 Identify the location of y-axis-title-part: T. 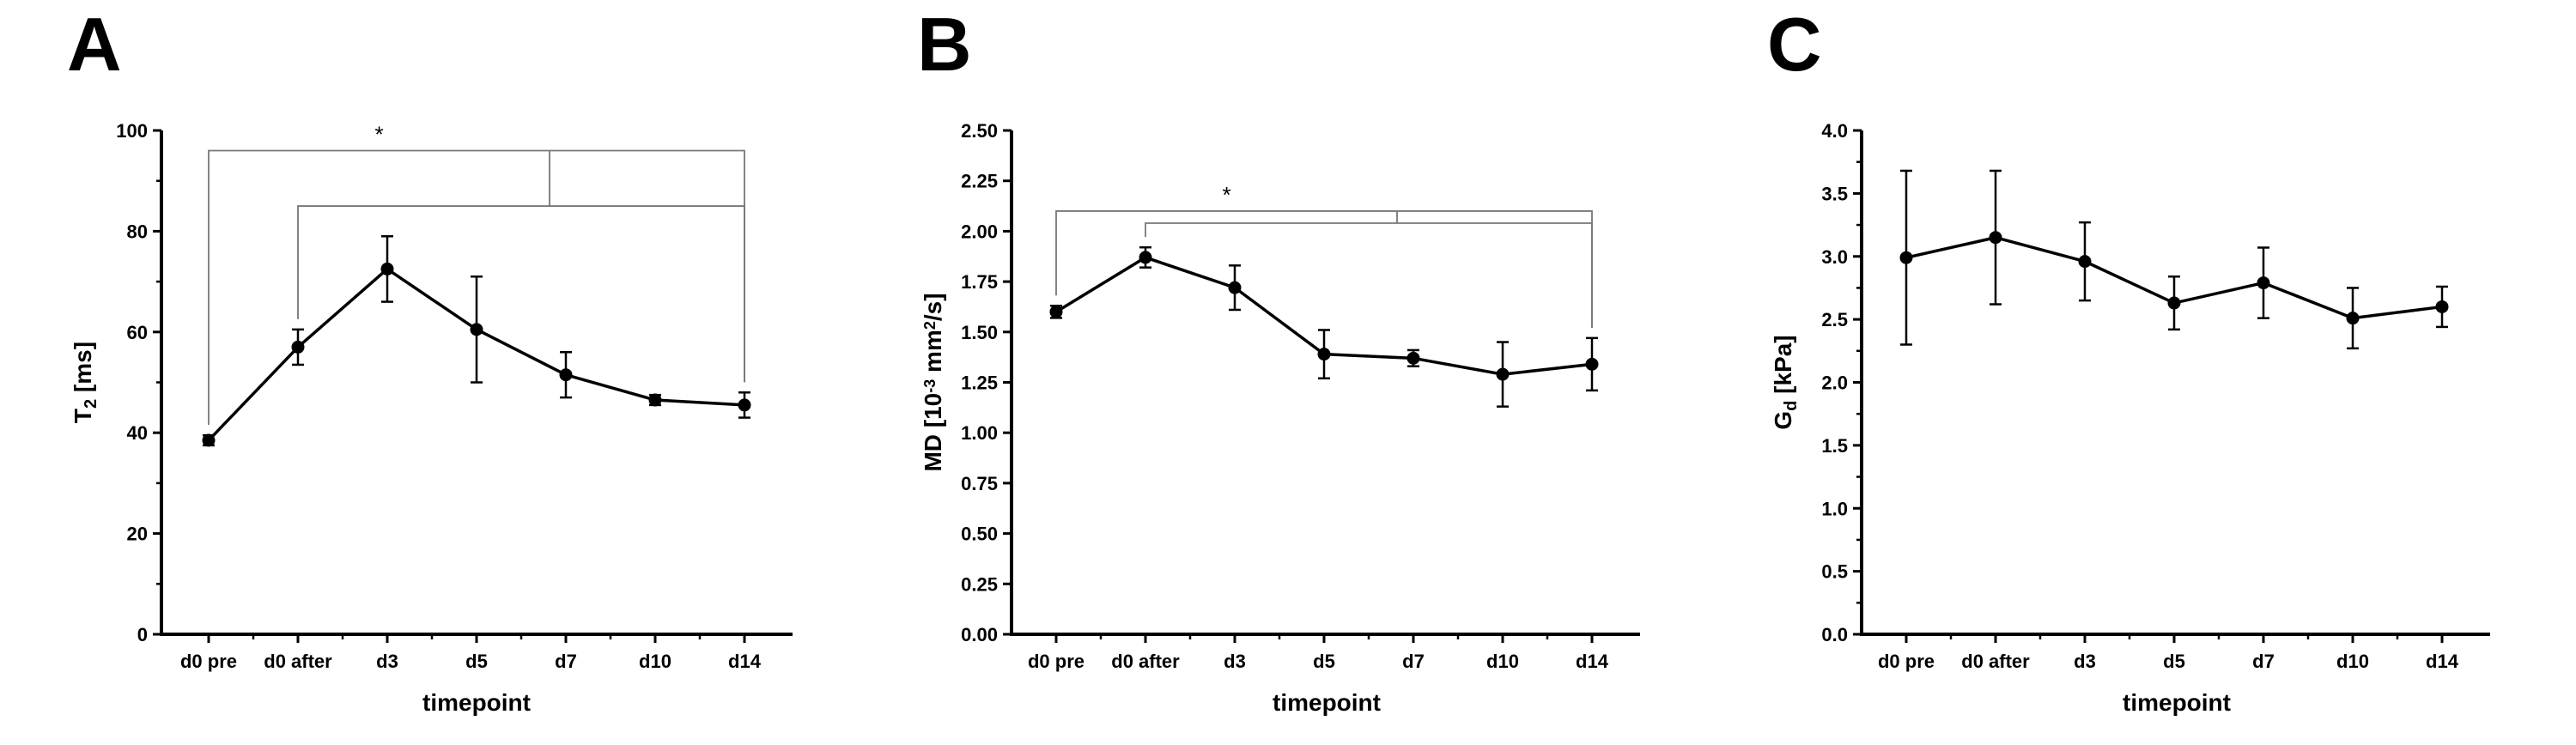
(83, 416).